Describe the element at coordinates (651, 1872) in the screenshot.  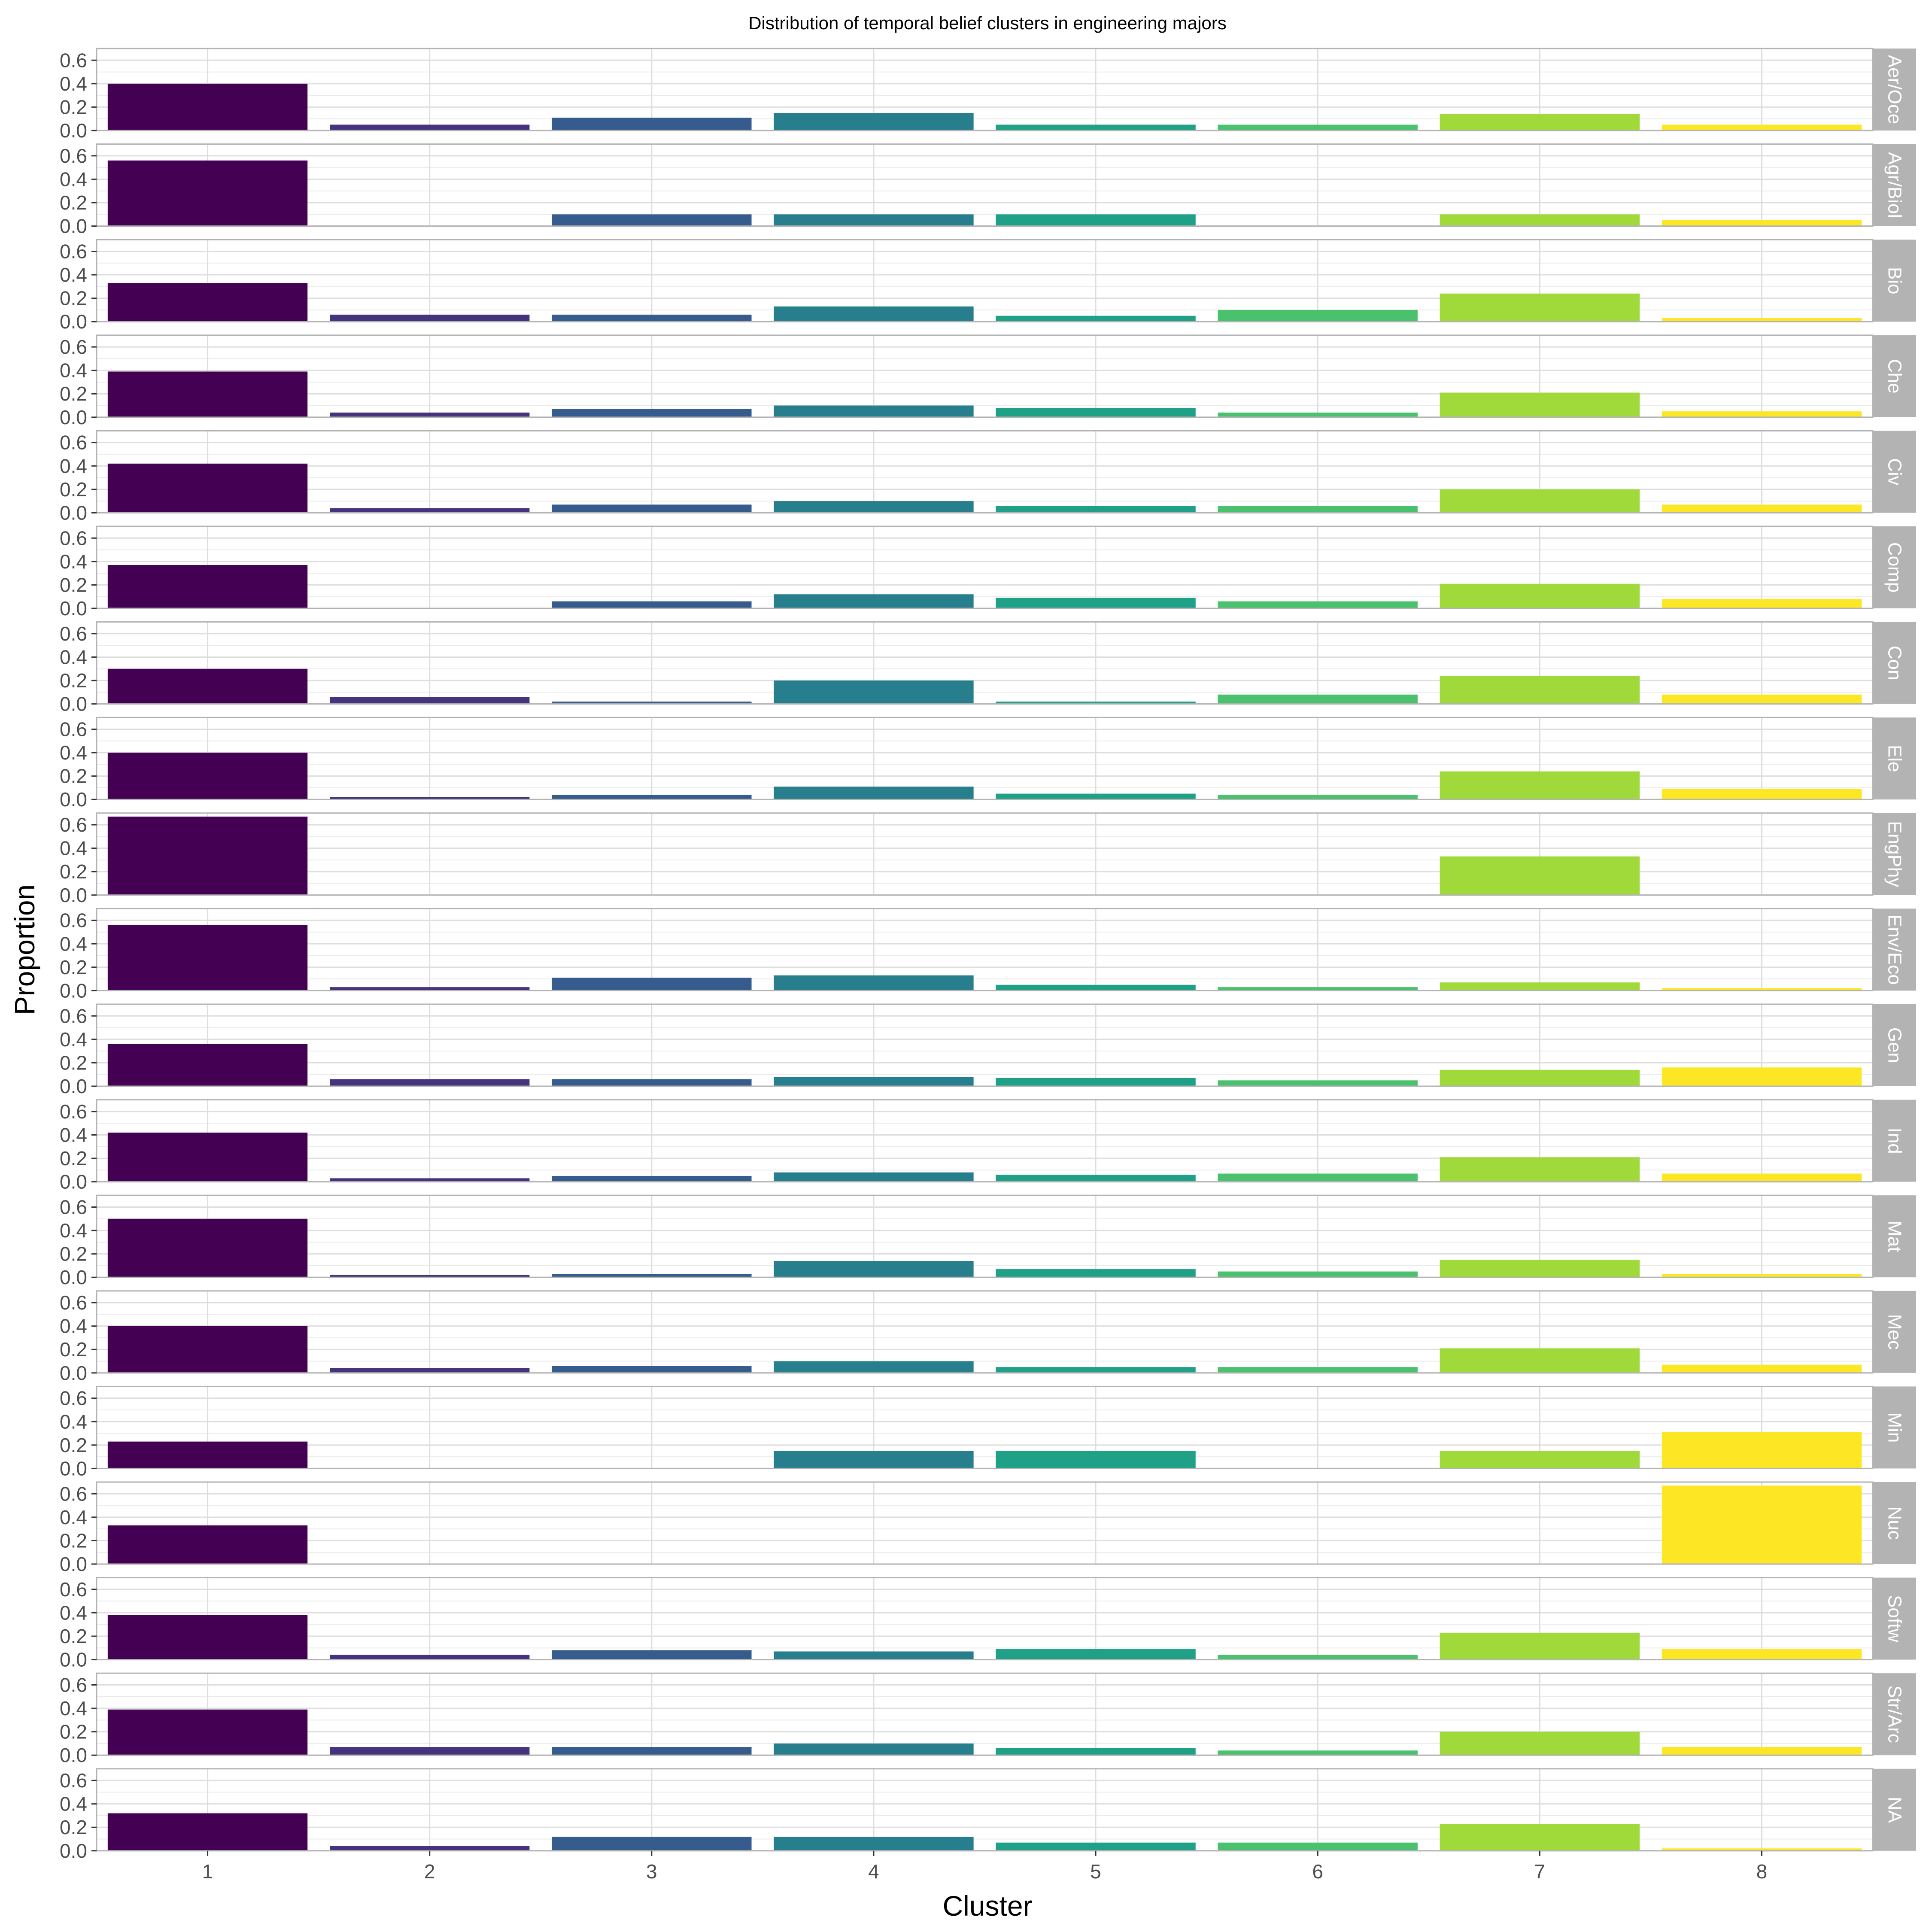
I see `x-tick-label: 3` at that location.